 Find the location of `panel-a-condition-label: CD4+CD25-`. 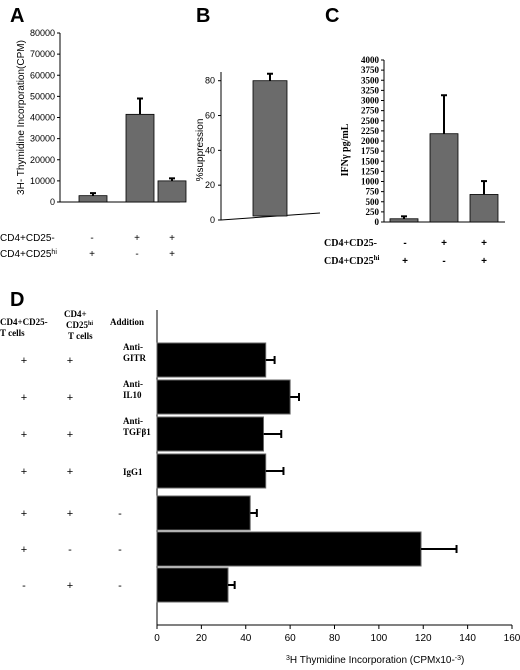

panel-a-condition-label: CD4+CD25- is located at coordinates (27, 238).